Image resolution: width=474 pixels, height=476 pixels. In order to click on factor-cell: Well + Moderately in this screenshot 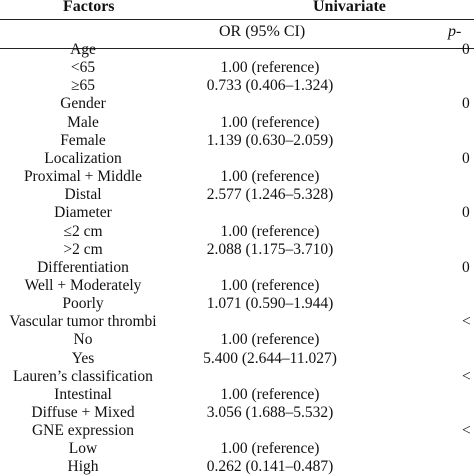, I will do `click(83, 285)`.